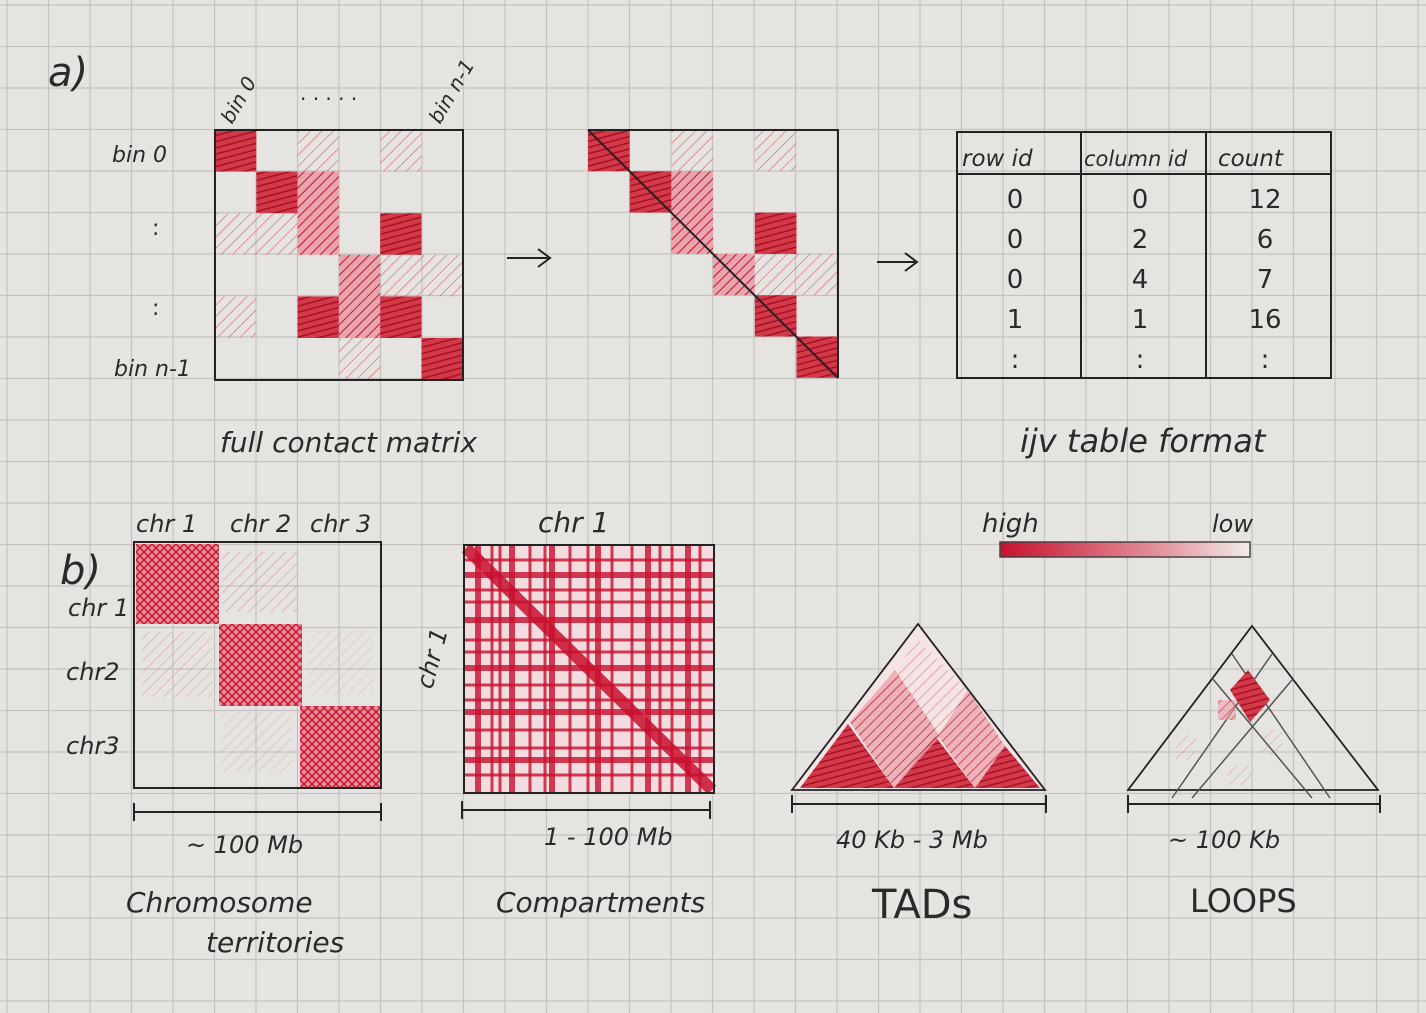 The image size is (1426, 1013). What do you see at coordinates (452, 91) in the screenshot?
I see `col-label-bin-n-1: bin n-1` at bounding box center [452, 91].